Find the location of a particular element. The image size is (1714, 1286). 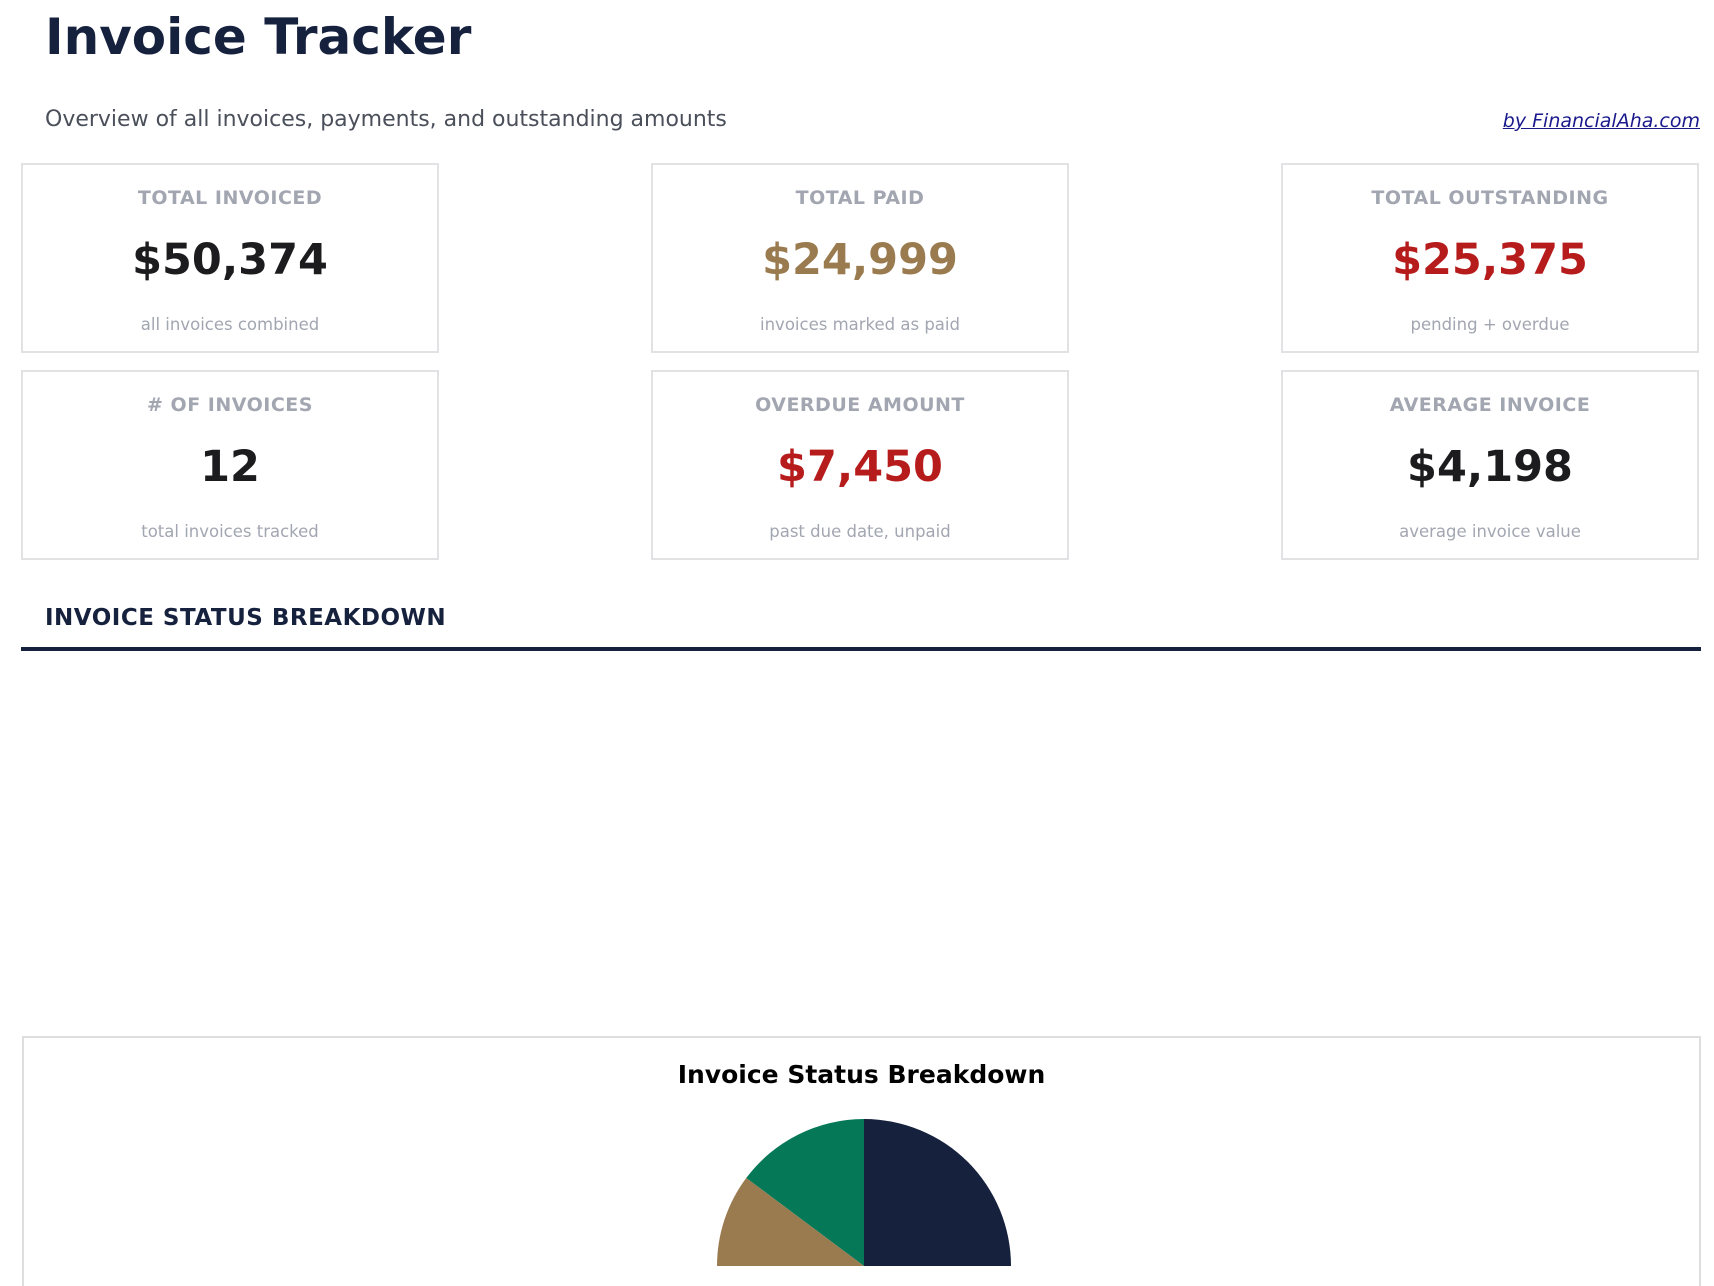

kpi-label: TOTAL INVOICED is located at coordinates (230, 198).